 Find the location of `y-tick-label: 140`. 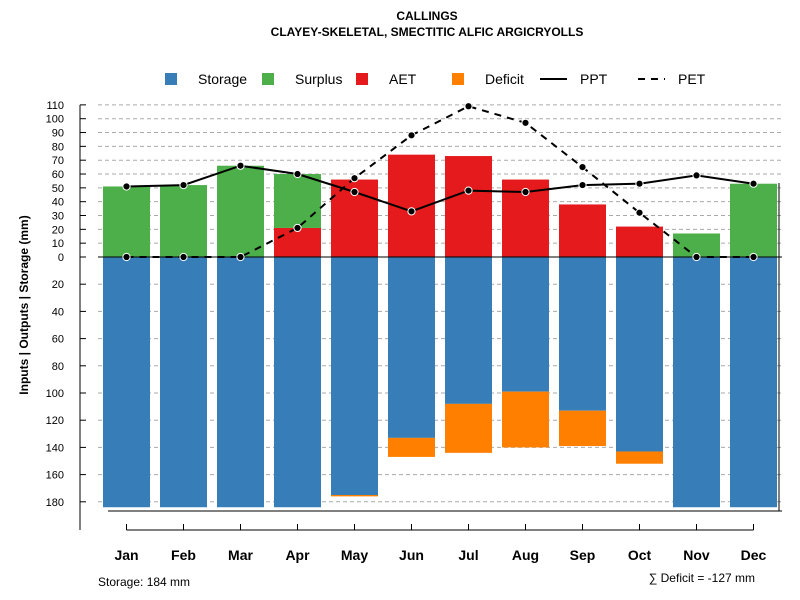

y-tick-label: 140 is located at coordinates (55, 448).